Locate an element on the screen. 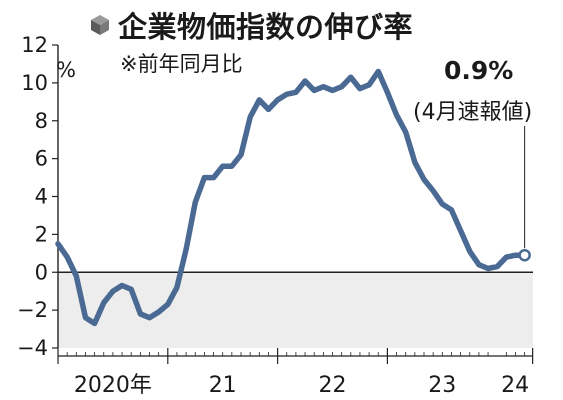 Image resolution: width=563 pixels, height=400 pixels. cube-icon is located at coordinates (100, 25).